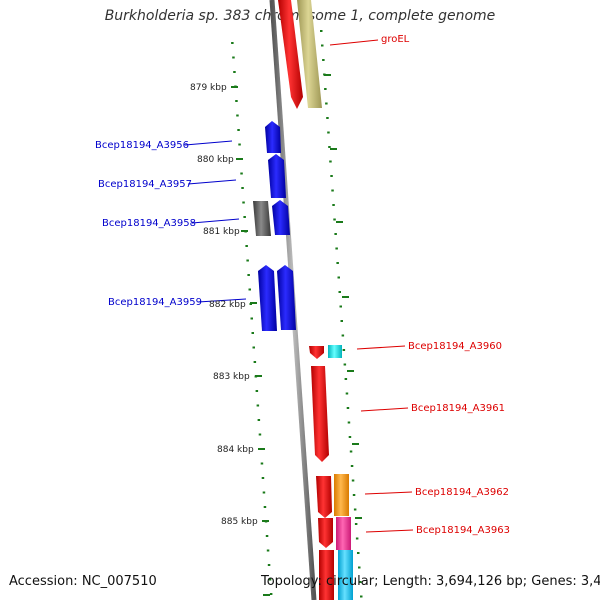 The image size is (600, 600). I want to click on tick-label: 880 kbp, so click(215, 160).